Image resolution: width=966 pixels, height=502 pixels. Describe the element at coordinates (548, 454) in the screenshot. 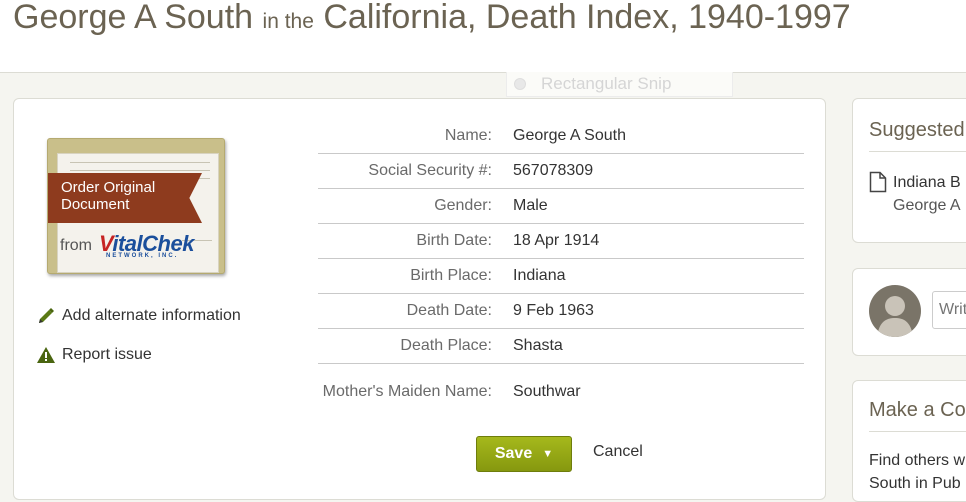

I see `caret-down-icon: ▼` at that location.